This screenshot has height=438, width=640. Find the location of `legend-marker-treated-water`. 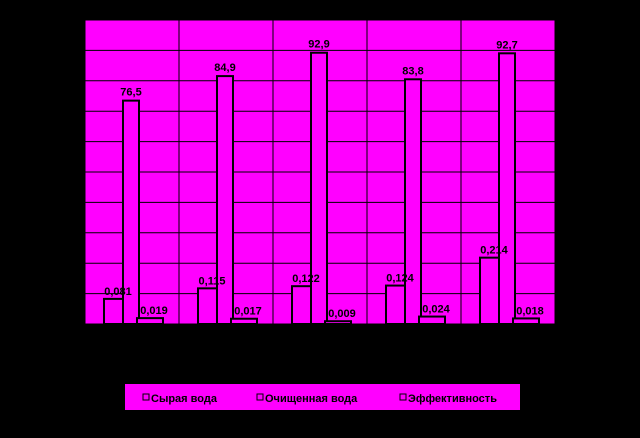

legend-marker-treated-water is located at coordinates (260, 397).